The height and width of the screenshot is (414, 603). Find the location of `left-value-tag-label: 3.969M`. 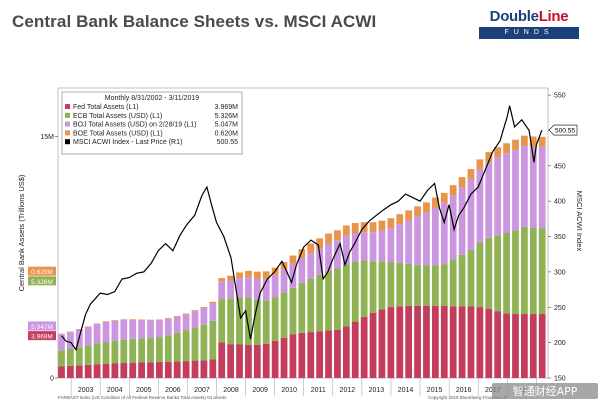

left-value-tag-label: 3.969M is located at coordinates (42, 337).